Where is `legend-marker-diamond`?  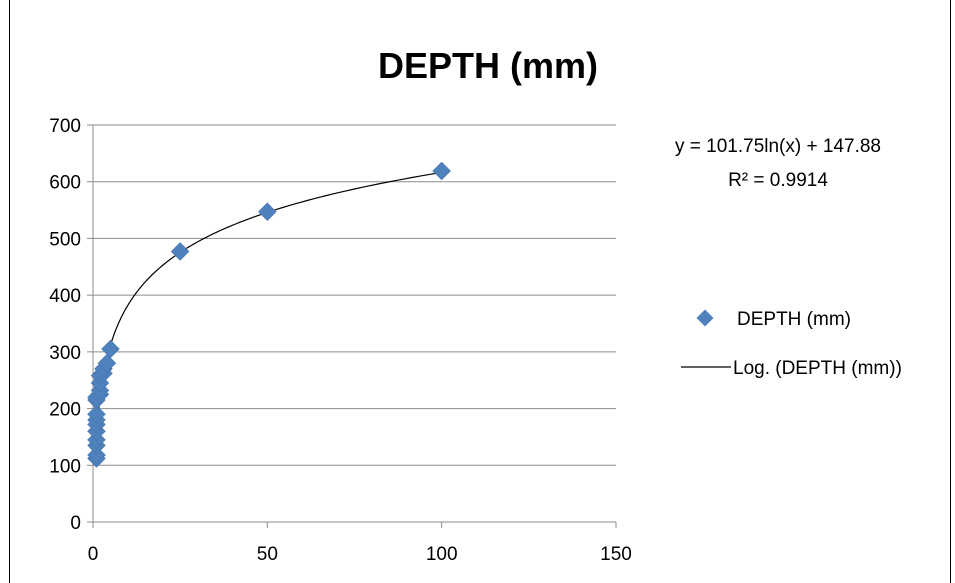 legend-marker-diamond is located at coordinates (705, 318).